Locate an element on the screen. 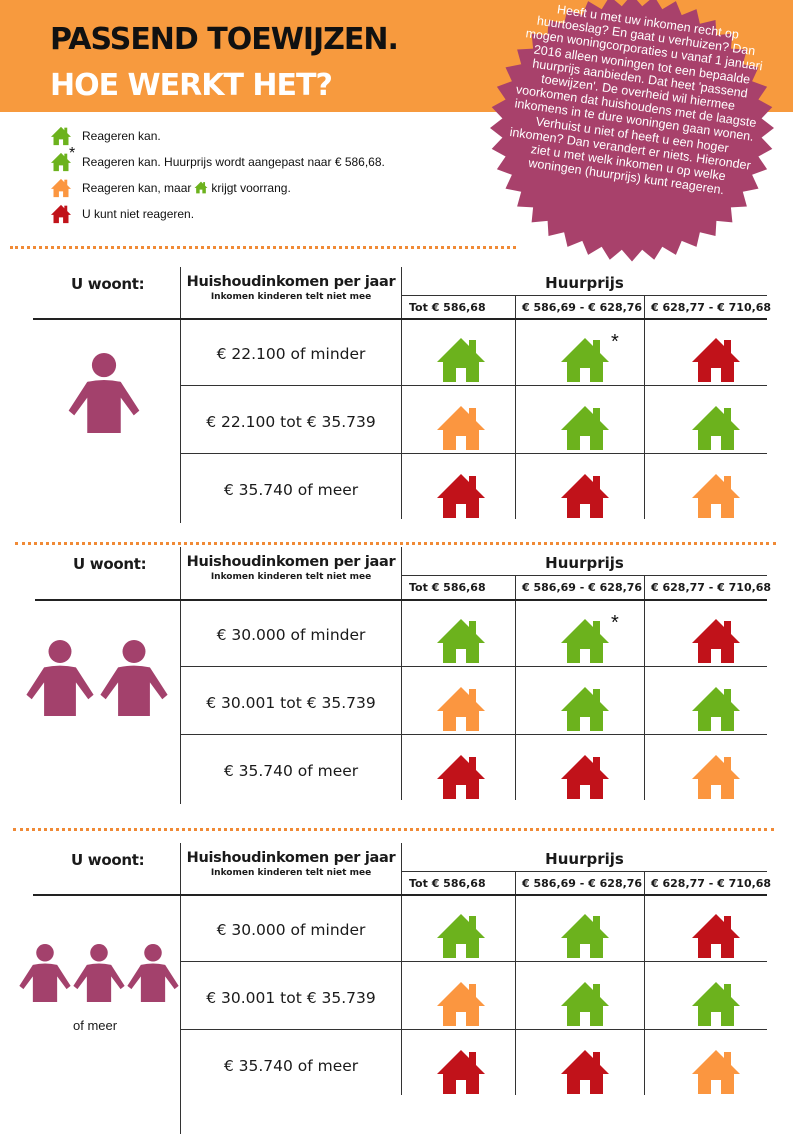 This screenshot has height=1134, width=793. household-label: of meer is located at coordinates (95, 1025).